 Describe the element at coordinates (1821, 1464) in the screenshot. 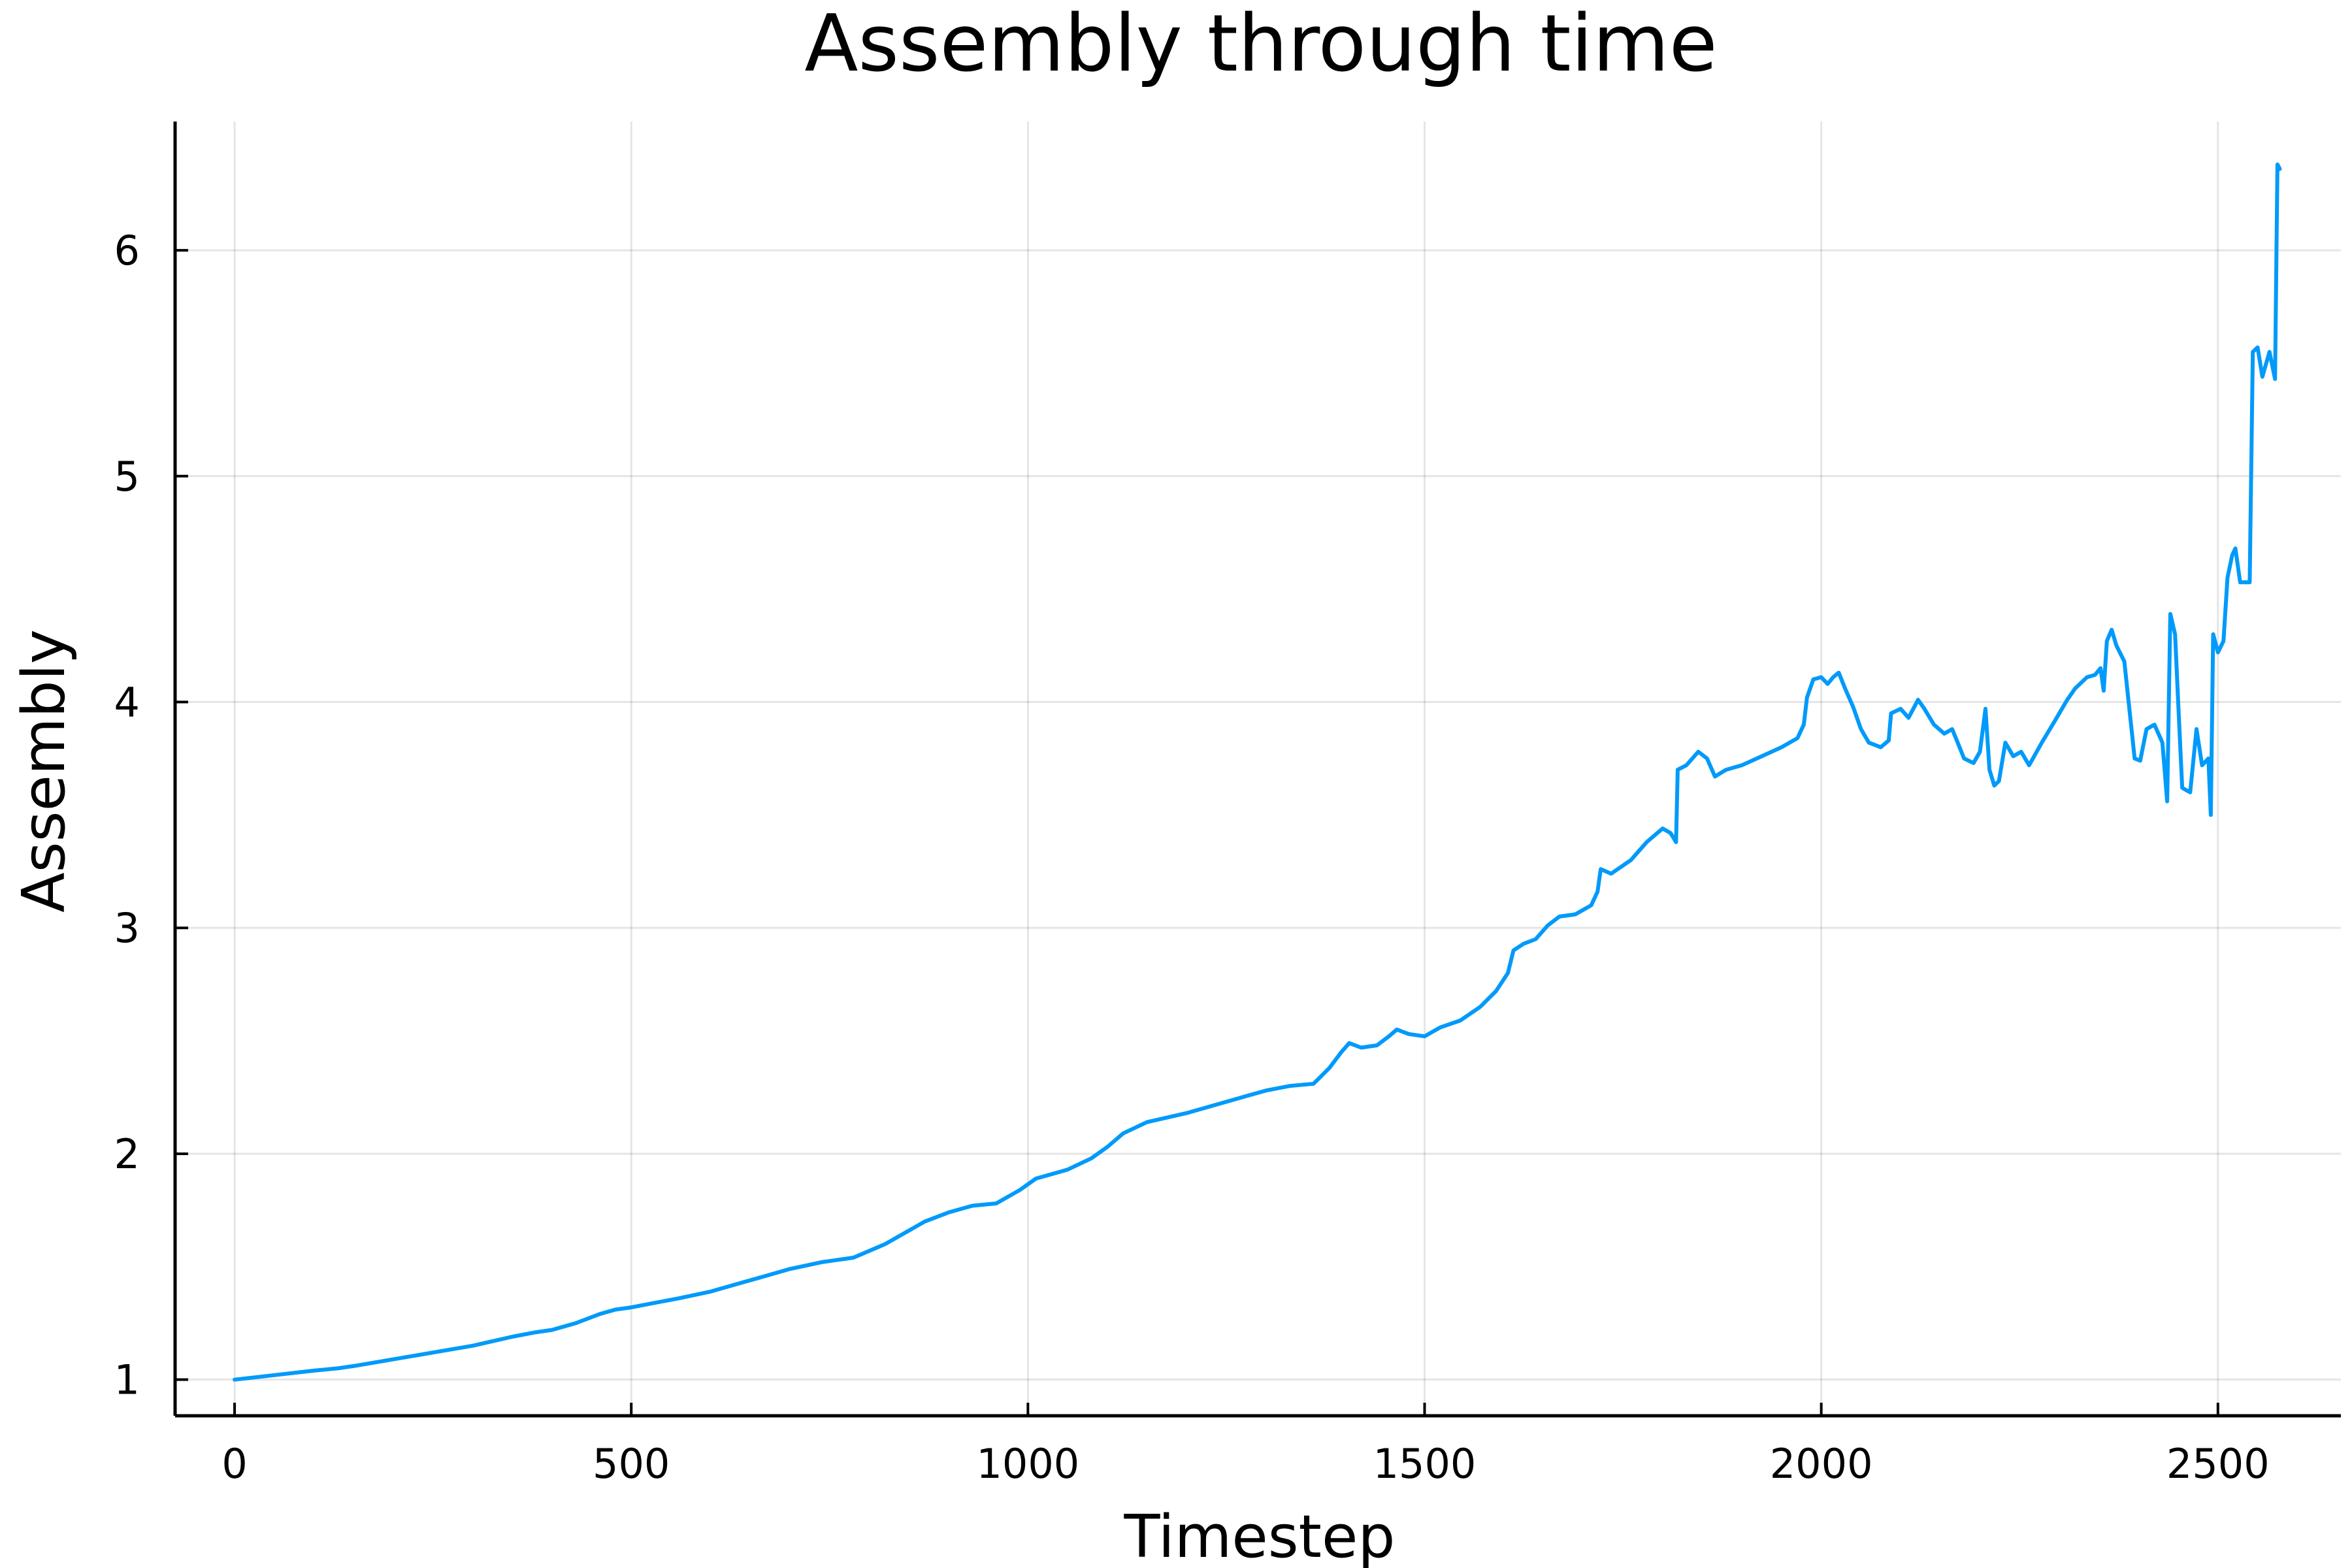

I see `x-tick-label: 2000` at that location.